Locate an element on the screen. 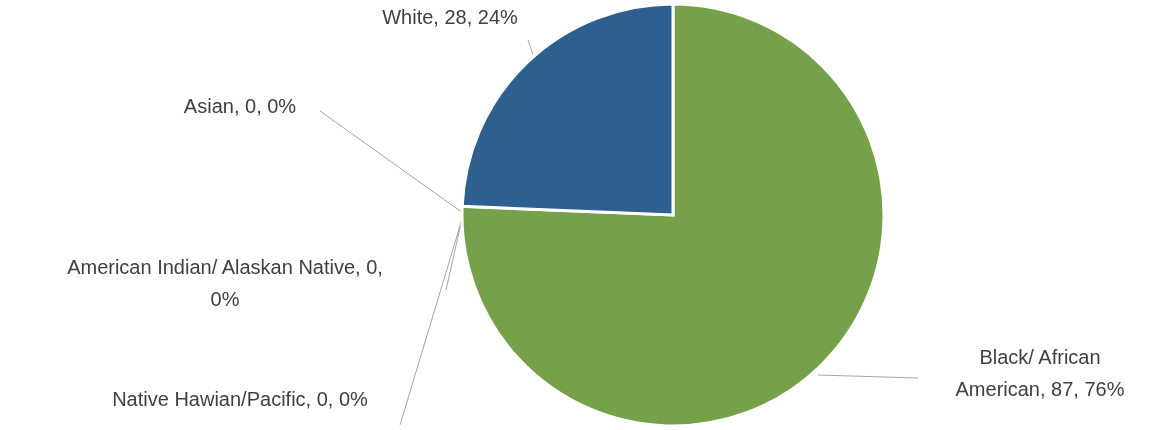 The image size is (1159, 430). category-label: Asian, 0, 0% is located at coordinates (240, 106).